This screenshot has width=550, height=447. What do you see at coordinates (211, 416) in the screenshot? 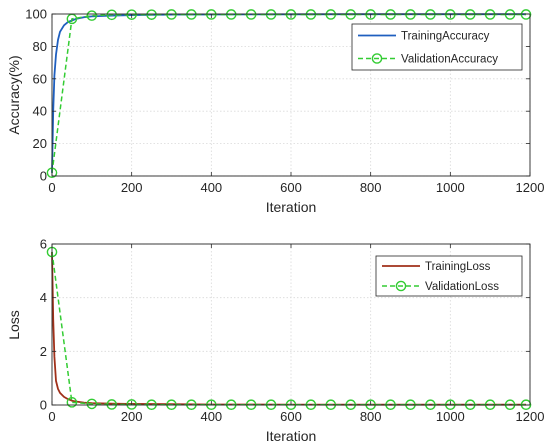
I see `loss-xtick-label: 400` at bounding box center [211, 416].